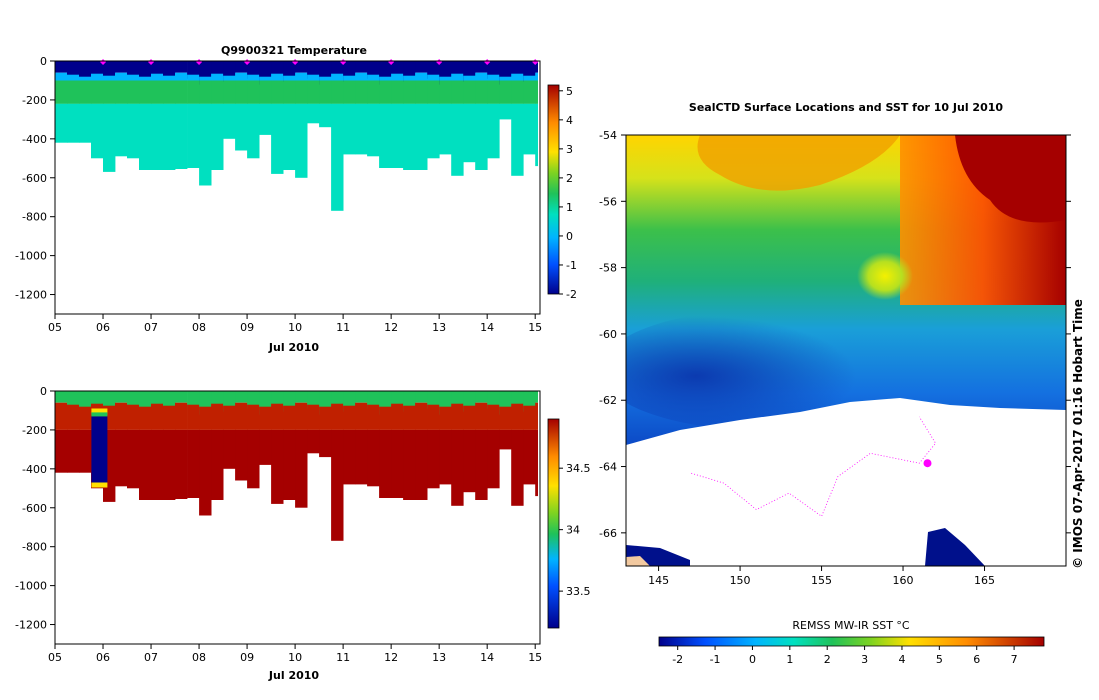 The width and height of the screenshot is (1099, 700). What do you see at coordinates (571, 294) in the screenshot?
I see `colorbar-tick-label: -2` at bounding box center [571, 294].